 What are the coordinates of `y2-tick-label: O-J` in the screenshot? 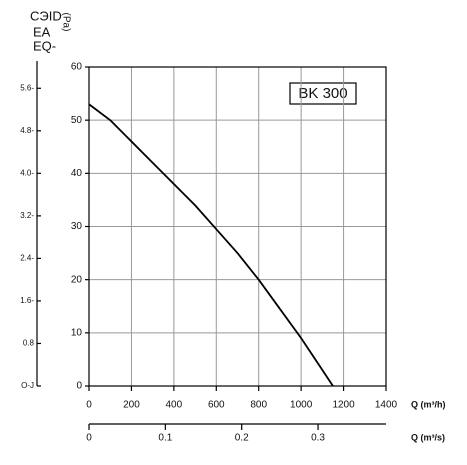 It's located at (27, 385).